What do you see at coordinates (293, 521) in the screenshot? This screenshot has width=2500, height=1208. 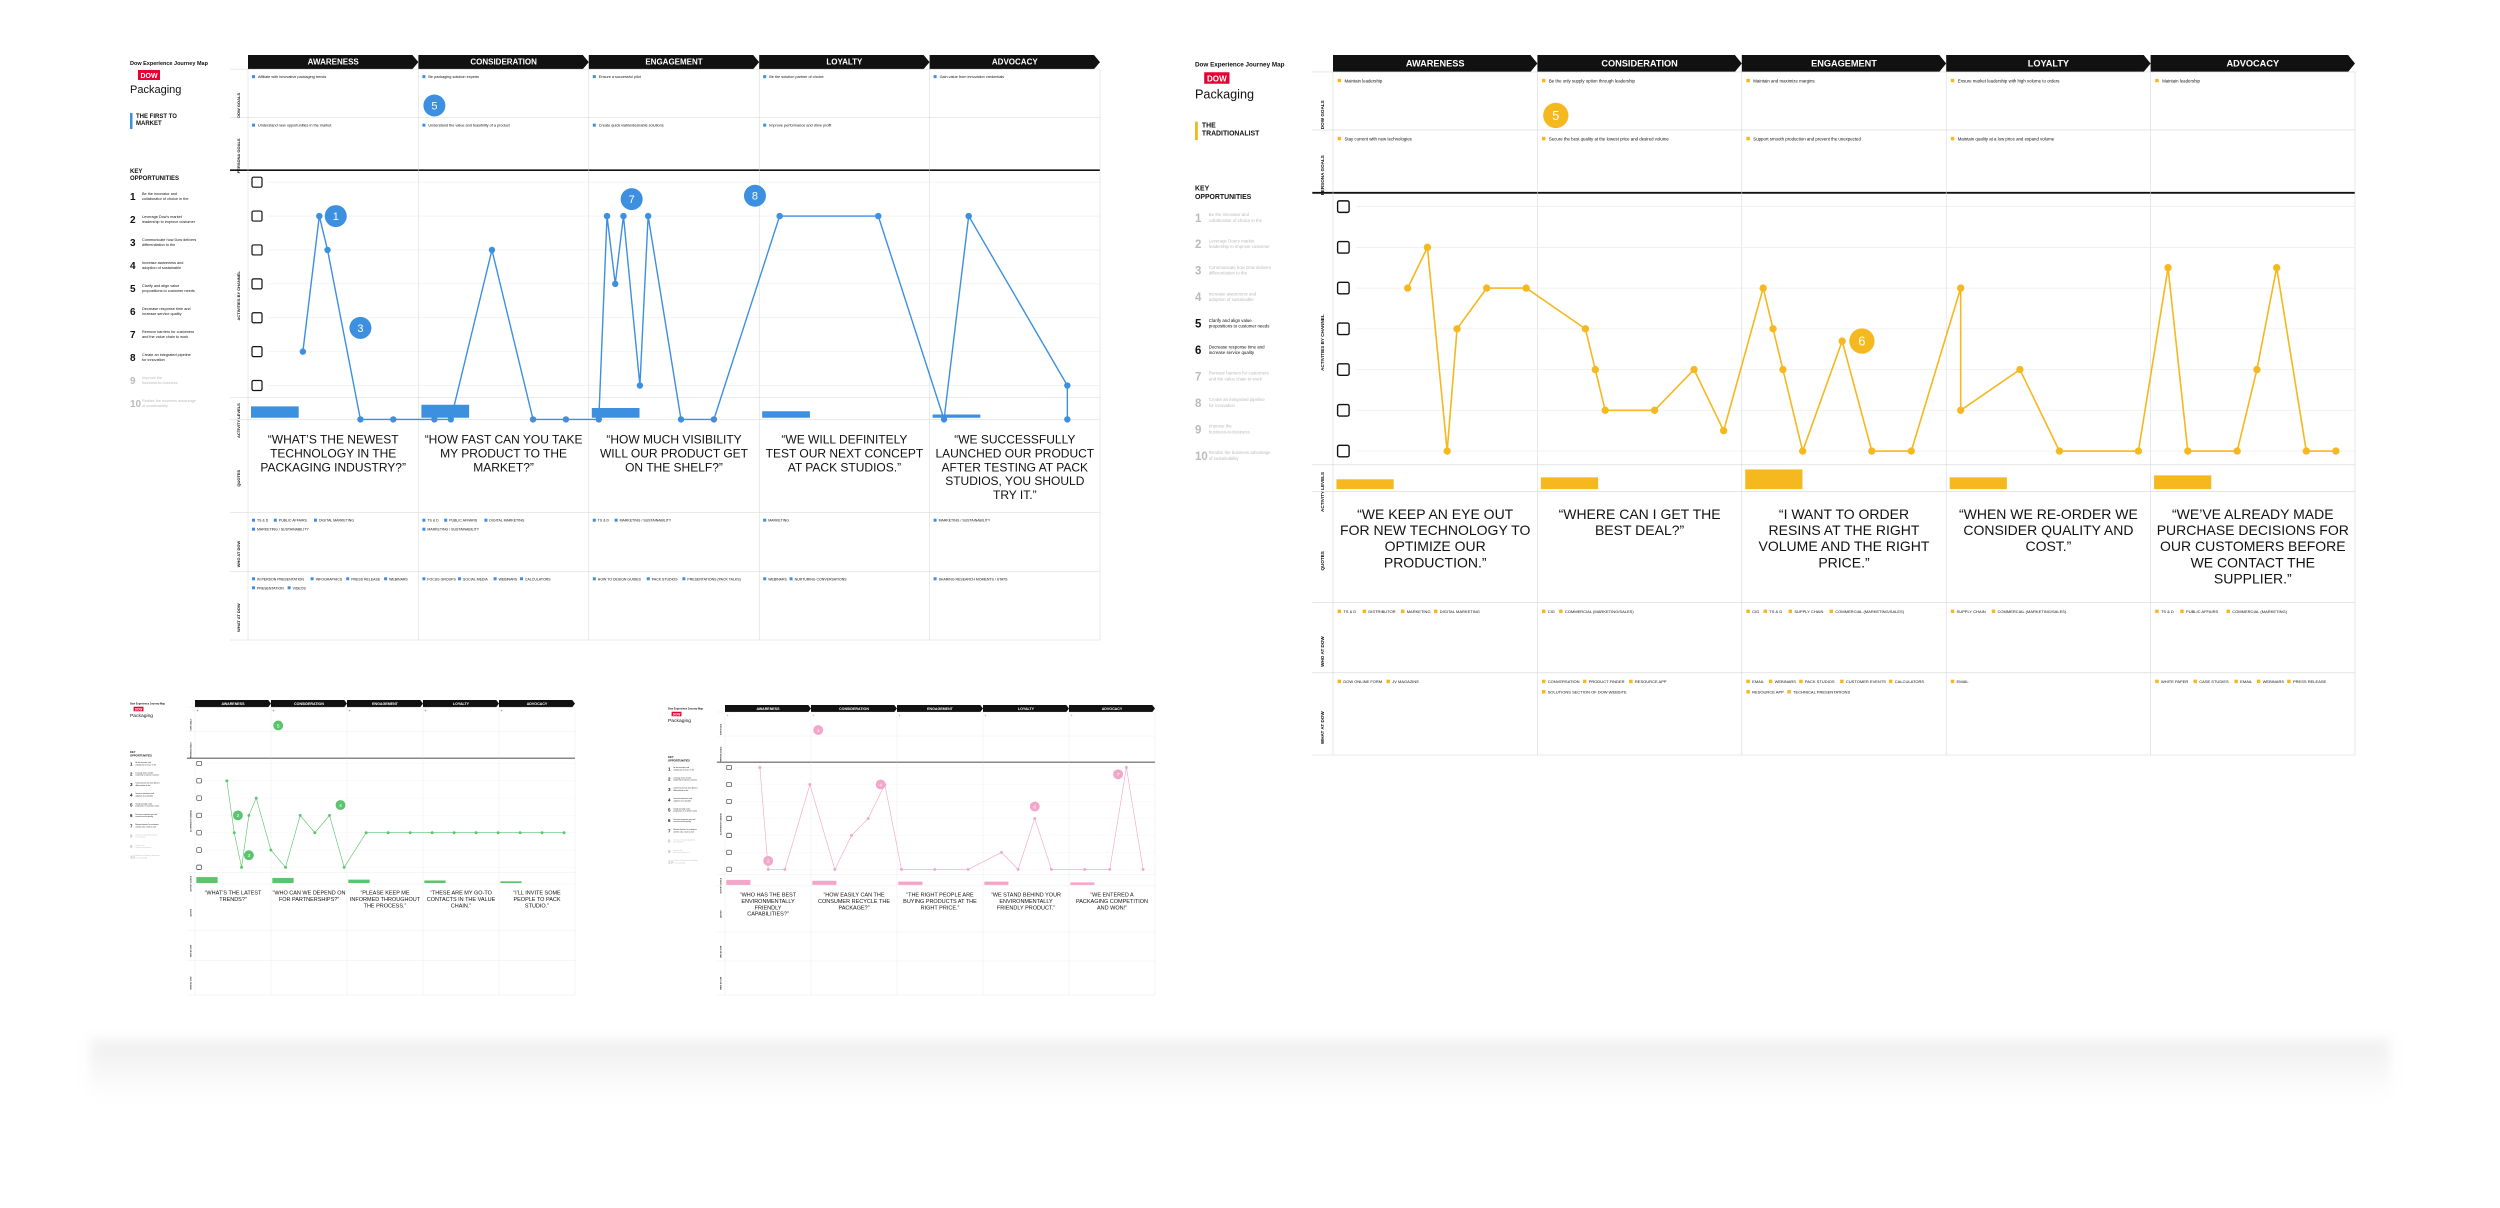 I see `who-at-dow-text: PUBLIC AFFAIRS` at bounding box center [293, 521].